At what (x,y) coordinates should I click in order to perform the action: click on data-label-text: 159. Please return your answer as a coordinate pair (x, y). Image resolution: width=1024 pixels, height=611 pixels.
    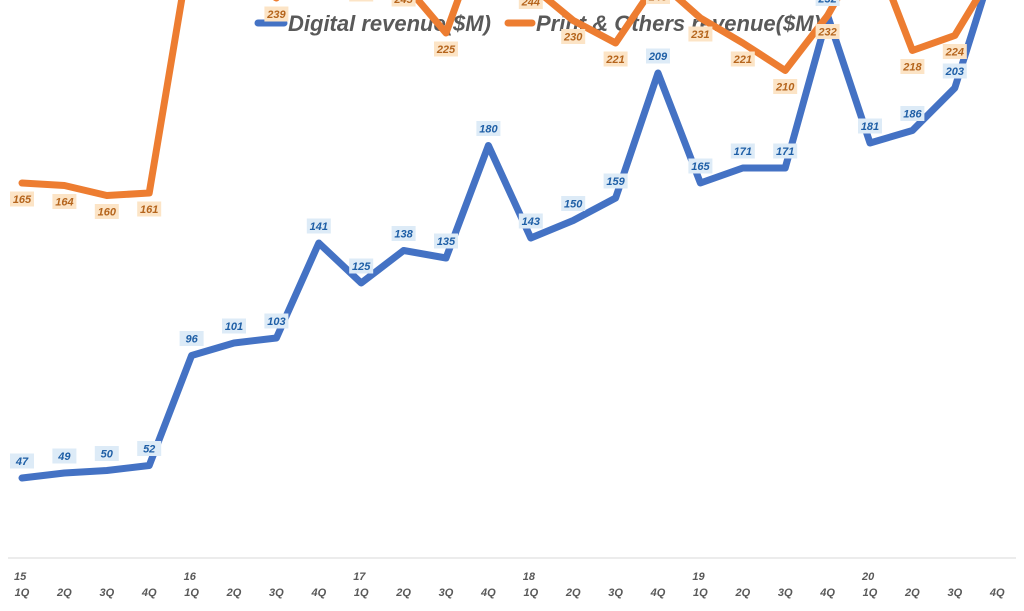
    Looking at the image, I should click on (615, 182).